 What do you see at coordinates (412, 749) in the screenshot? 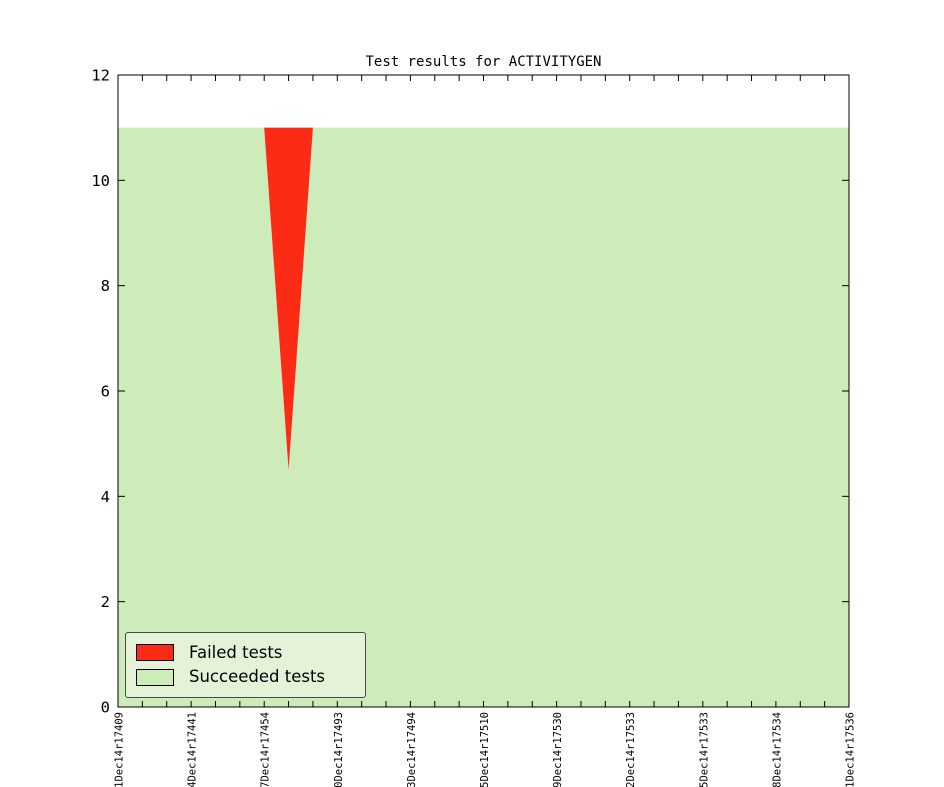
I see `x-tick-label: 3Dec14r17494` at bounding box center [412, 749].